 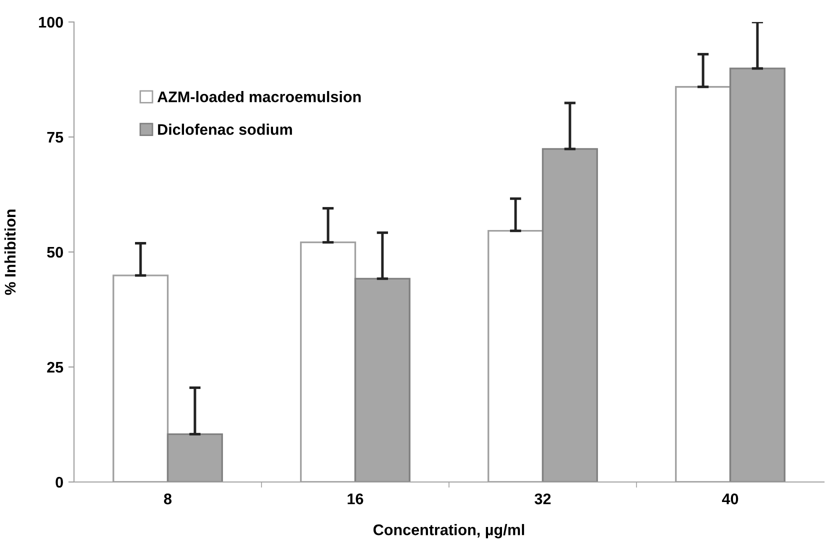 I want to click on legend-label: AZM-loaded macroemulsion, so click(x=259, y=96).